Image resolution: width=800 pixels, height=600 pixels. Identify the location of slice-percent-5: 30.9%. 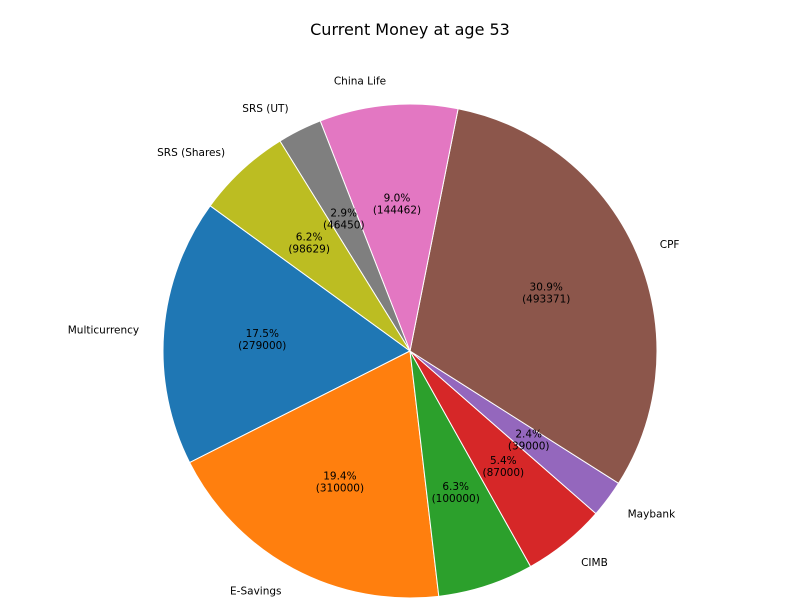
(546, 288).